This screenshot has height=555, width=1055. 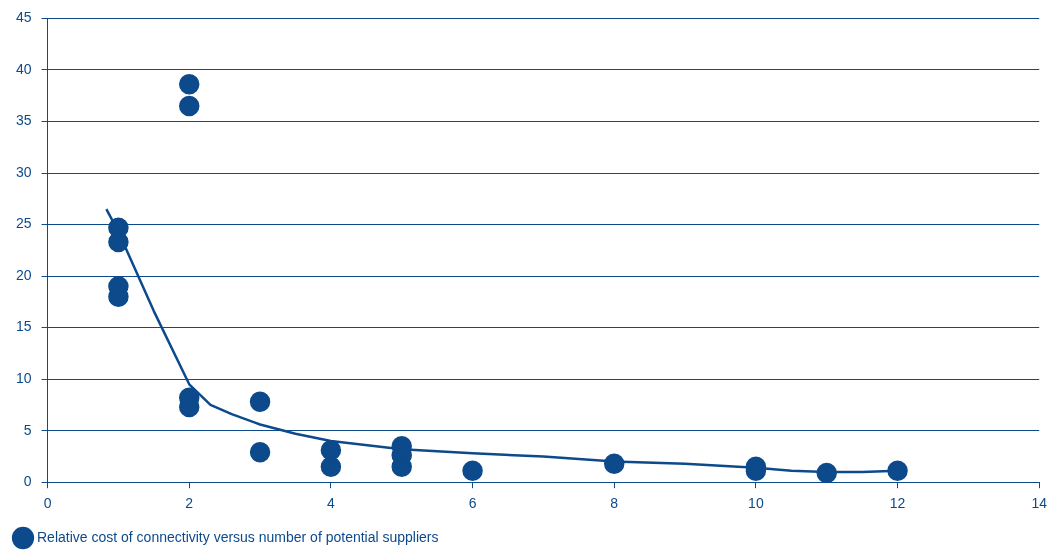 What do you see at coordinates (23, 326) in the screenshot?
I see `y-tick-label: 15` at bounding box center [23, 326].